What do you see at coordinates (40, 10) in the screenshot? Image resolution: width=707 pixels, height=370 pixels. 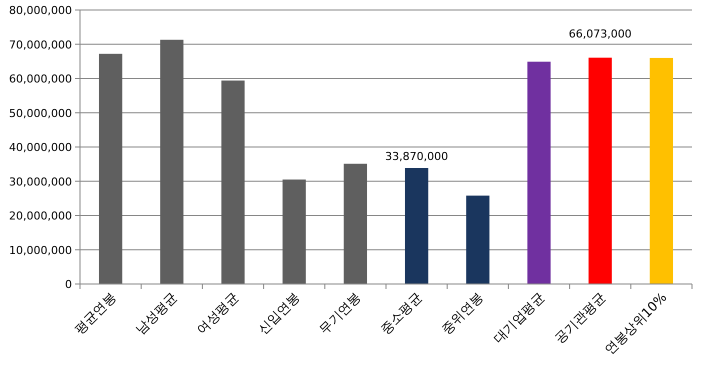 I see `y-tick-label: 80,000,000` at bounding box center [40, 10].